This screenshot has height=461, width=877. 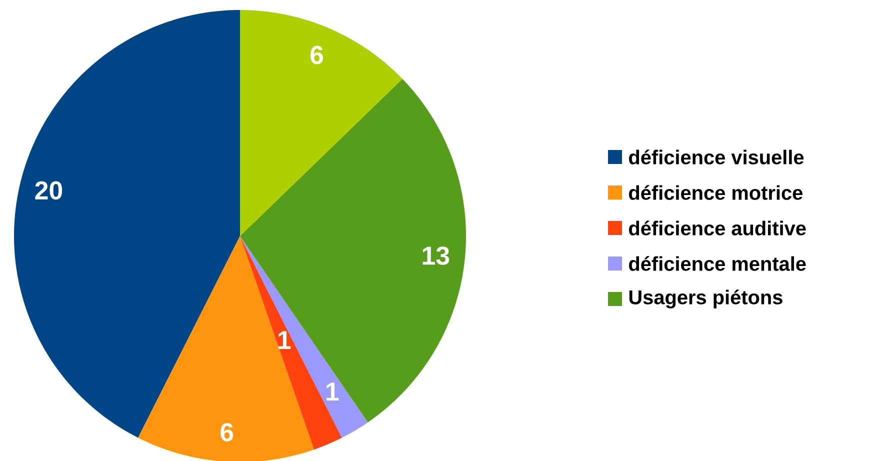 What do you see at coordinates (717, 228) in the screenshot?
I see `legend-label: déficience auditive` at bounding box center [717, 228].